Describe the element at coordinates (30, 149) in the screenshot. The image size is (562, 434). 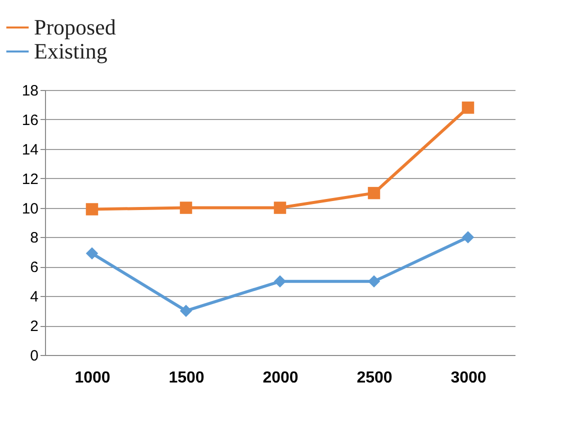
I see `y-tick-label: 14` at that location.